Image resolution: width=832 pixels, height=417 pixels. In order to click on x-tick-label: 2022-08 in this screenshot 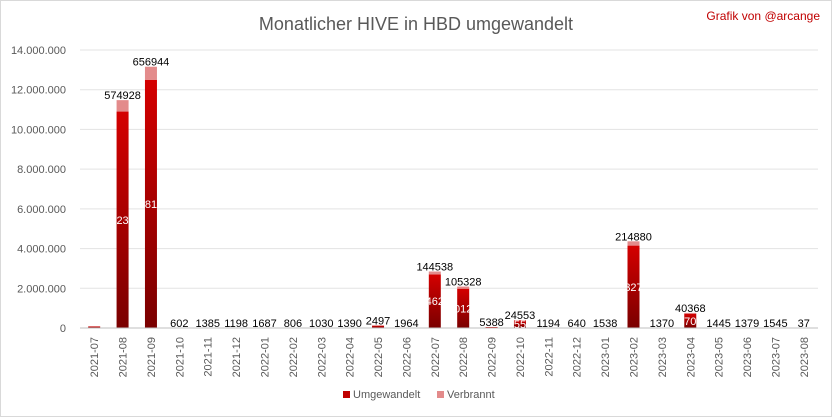, I will do `click(464, 357)`.